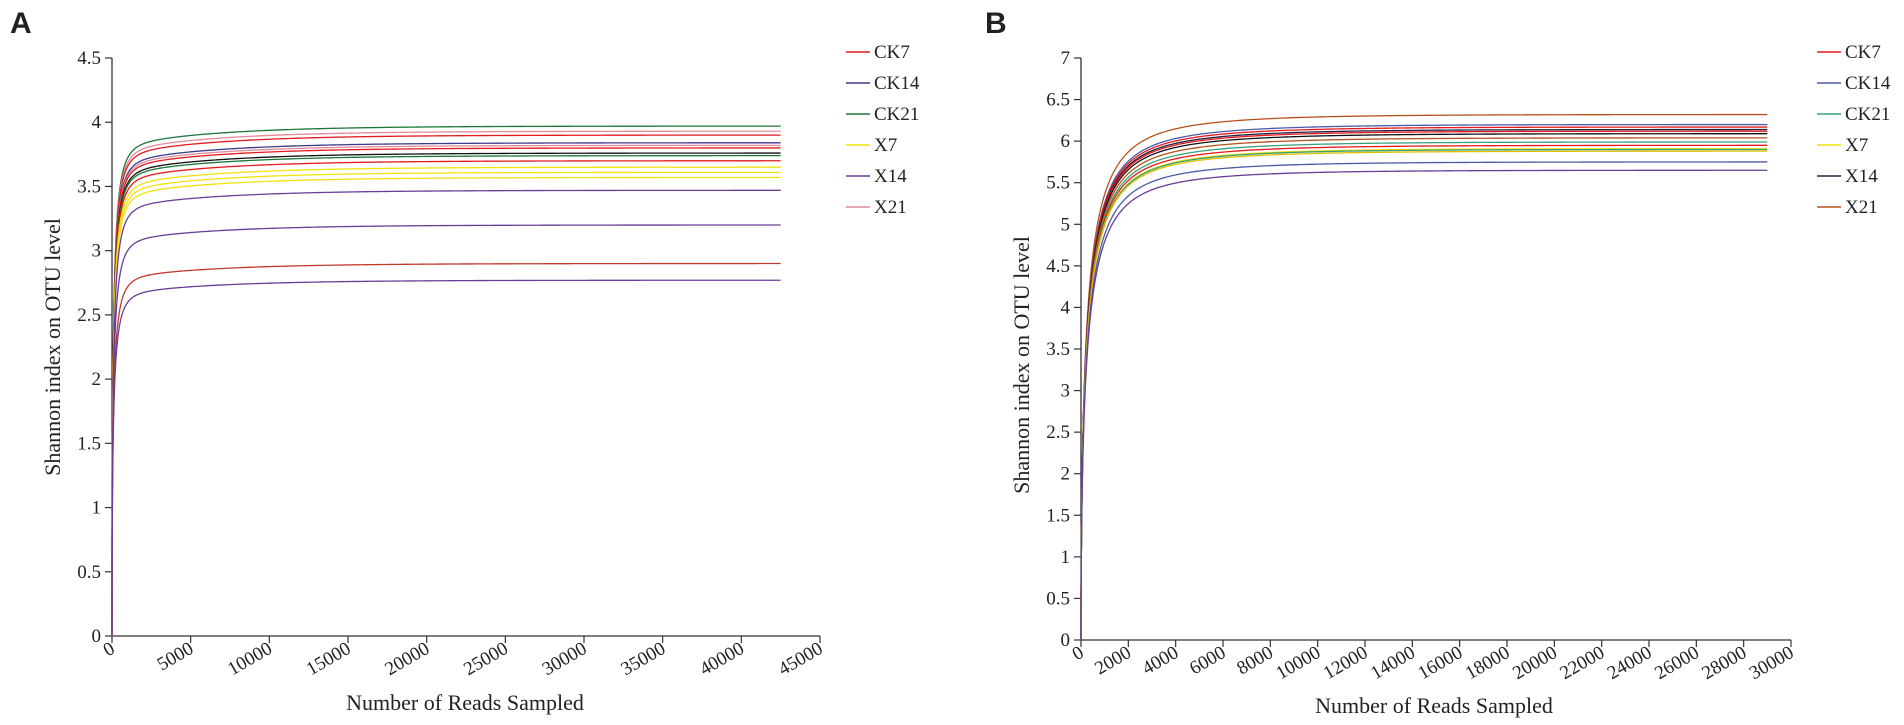 The image size is (1904, 725). I want to click on panel-b-y-tick-label: 1.5, so click(1058, 515).